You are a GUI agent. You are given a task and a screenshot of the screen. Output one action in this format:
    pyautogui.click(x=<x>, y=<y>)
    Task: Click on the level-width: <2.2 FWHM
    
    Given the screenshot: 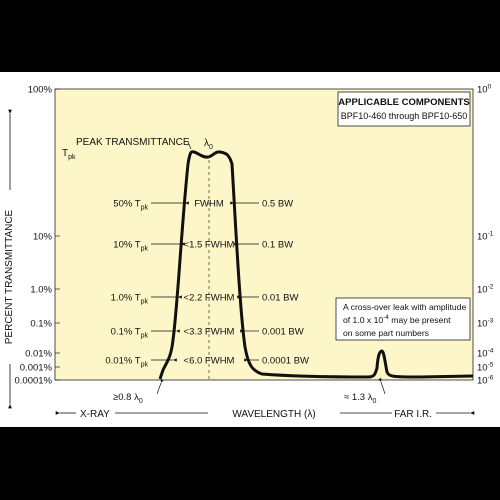 What is the action you would take?
    pyautogui.click(x=209, y=298)
    